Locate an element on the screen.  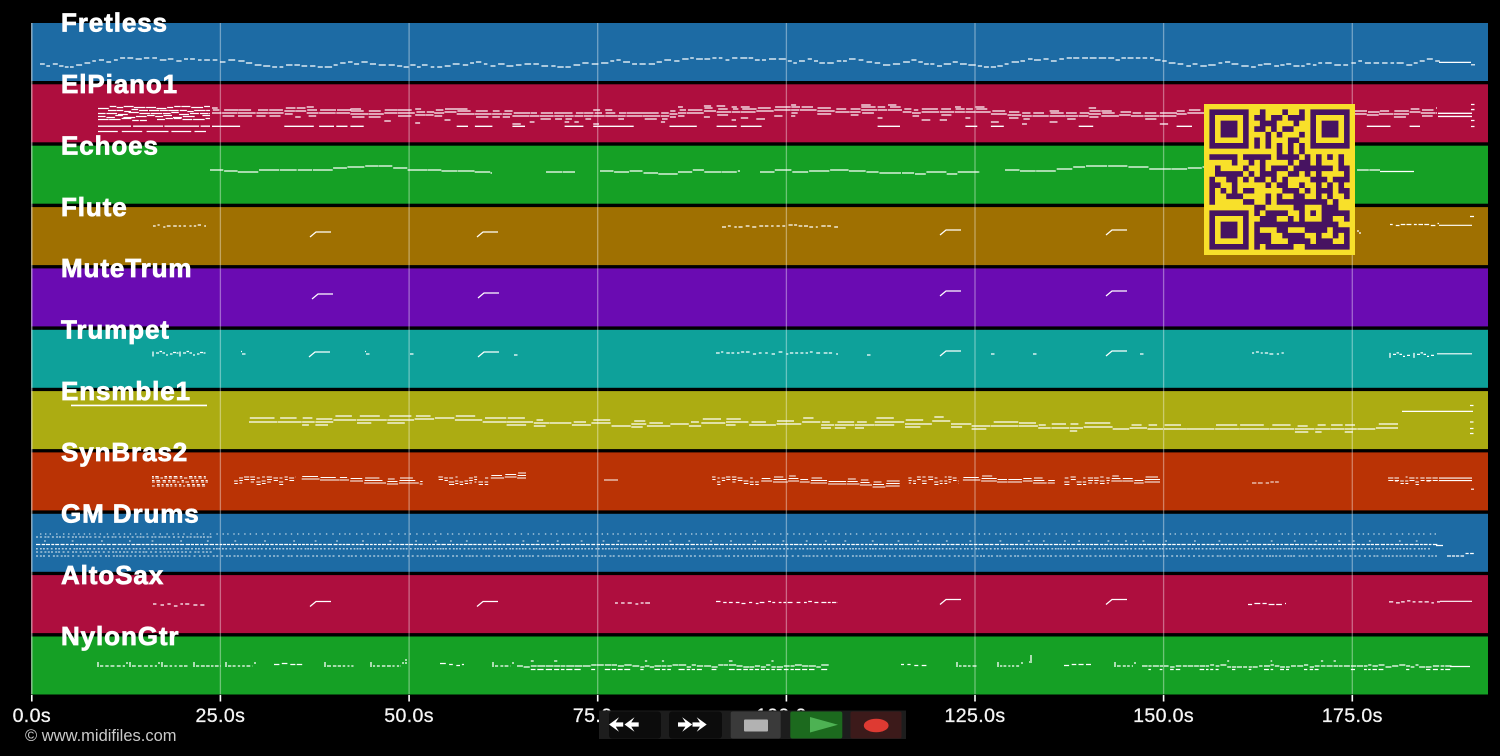
svg-text: SynBras2 is located at coordinates (124, 452).